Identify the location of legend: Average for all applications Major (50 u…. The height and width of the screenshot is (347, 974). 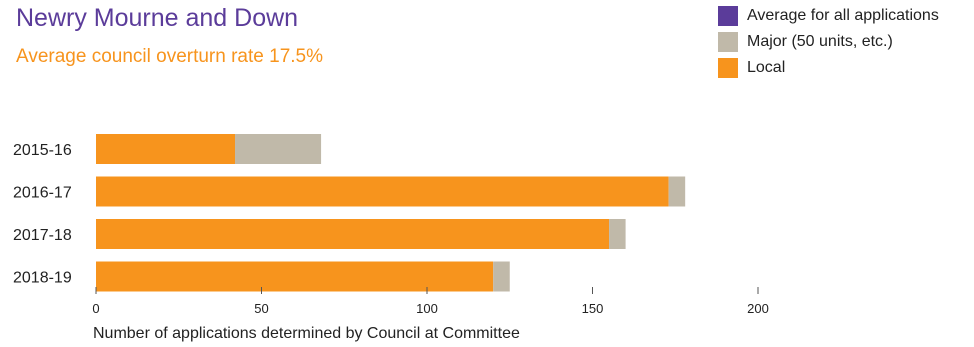
(828, 45).